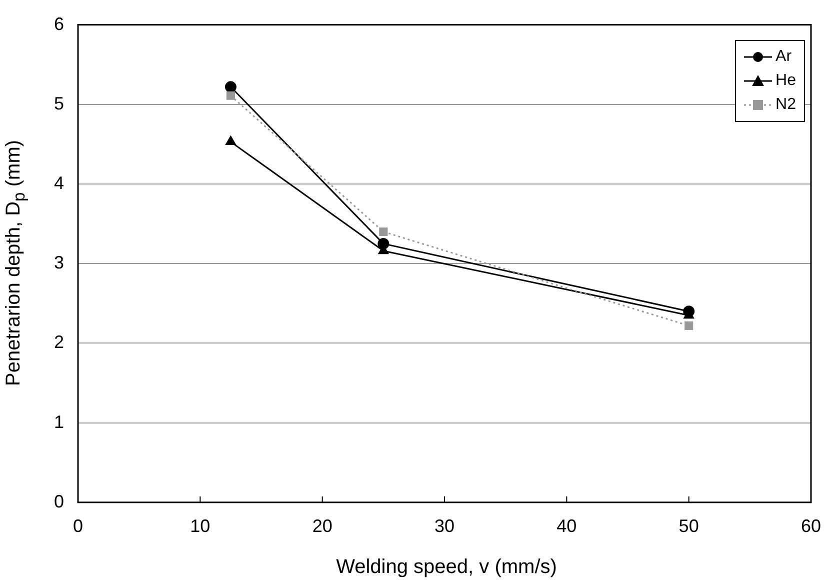 The width and height of the screenshot is (835, 588). I want to click on legend-label: He, so click(786, 81).